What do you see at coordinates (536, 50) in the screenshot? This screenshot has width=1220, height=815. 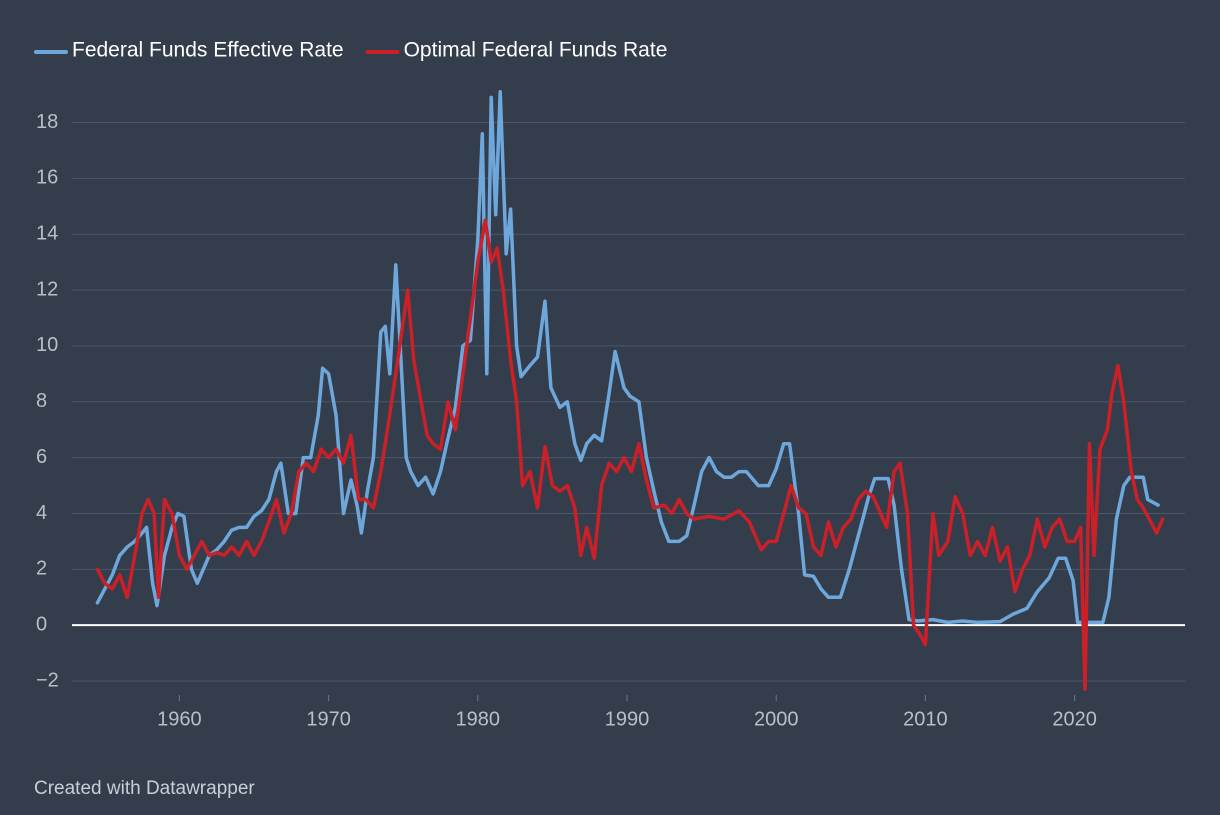 I see `legend-label: Optimal Federal Funds Rate` at bounding box center [536, 50].